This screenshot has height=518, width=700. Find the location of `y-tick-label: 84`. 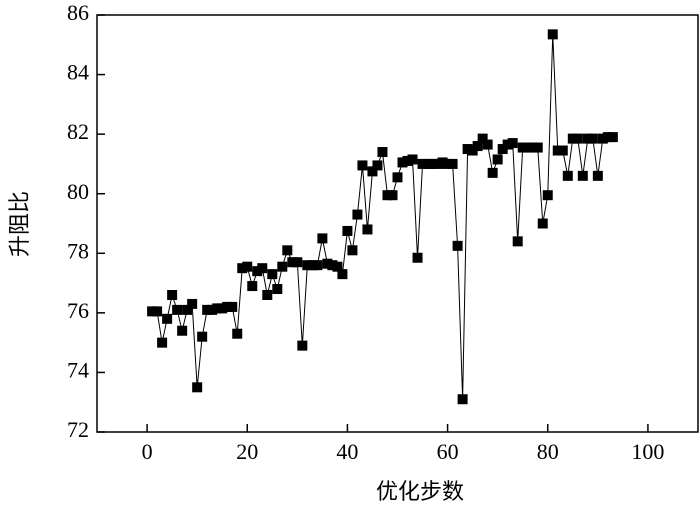

y-tick-label: 84 is located at coordinates (78, 72).